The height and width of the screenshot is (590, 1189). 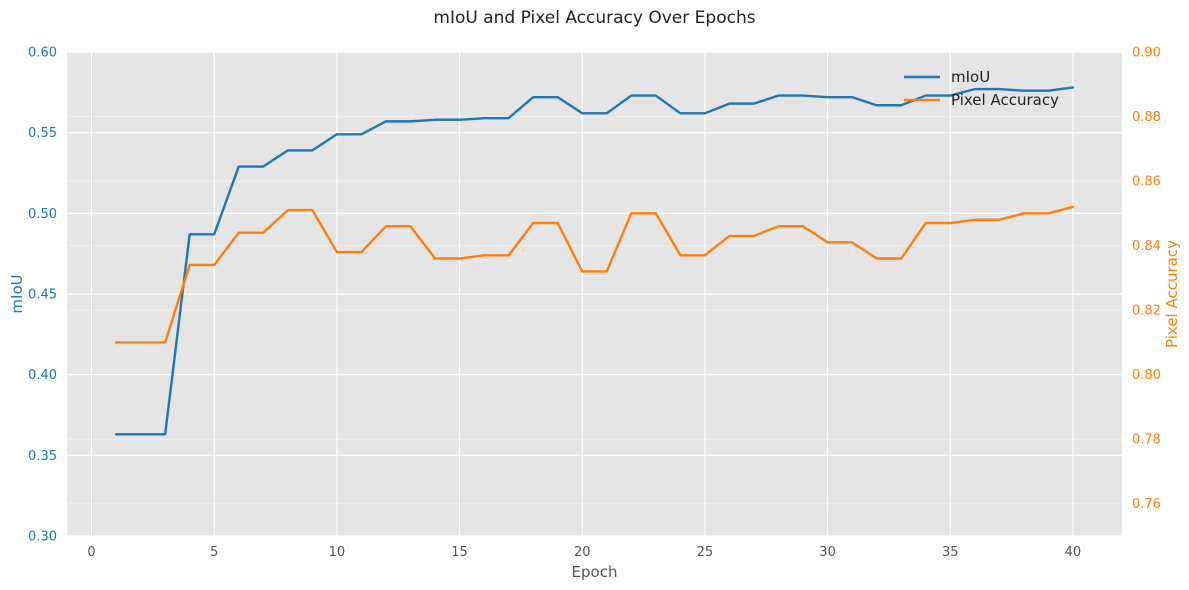 I want to click on y-right-tick-label: 0.84, so click(x=1146, y=246).